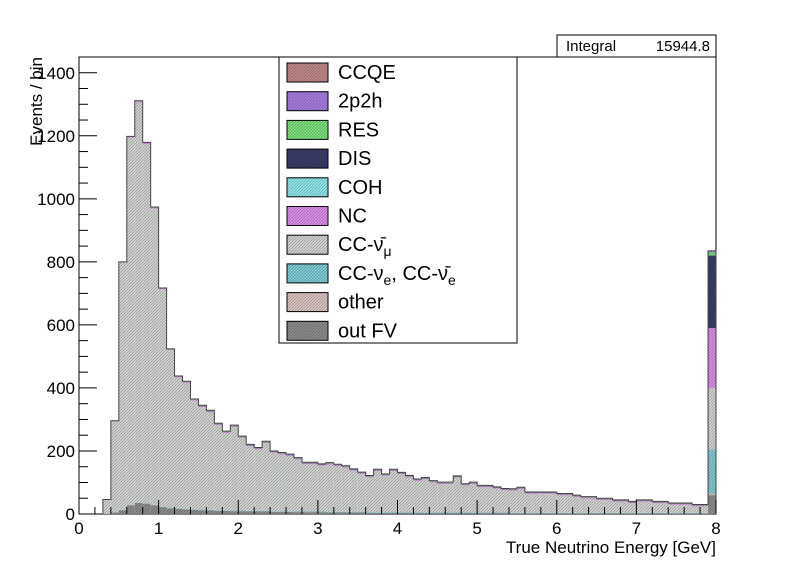  I want to click on legend-entry: COH, so click(334, 188).